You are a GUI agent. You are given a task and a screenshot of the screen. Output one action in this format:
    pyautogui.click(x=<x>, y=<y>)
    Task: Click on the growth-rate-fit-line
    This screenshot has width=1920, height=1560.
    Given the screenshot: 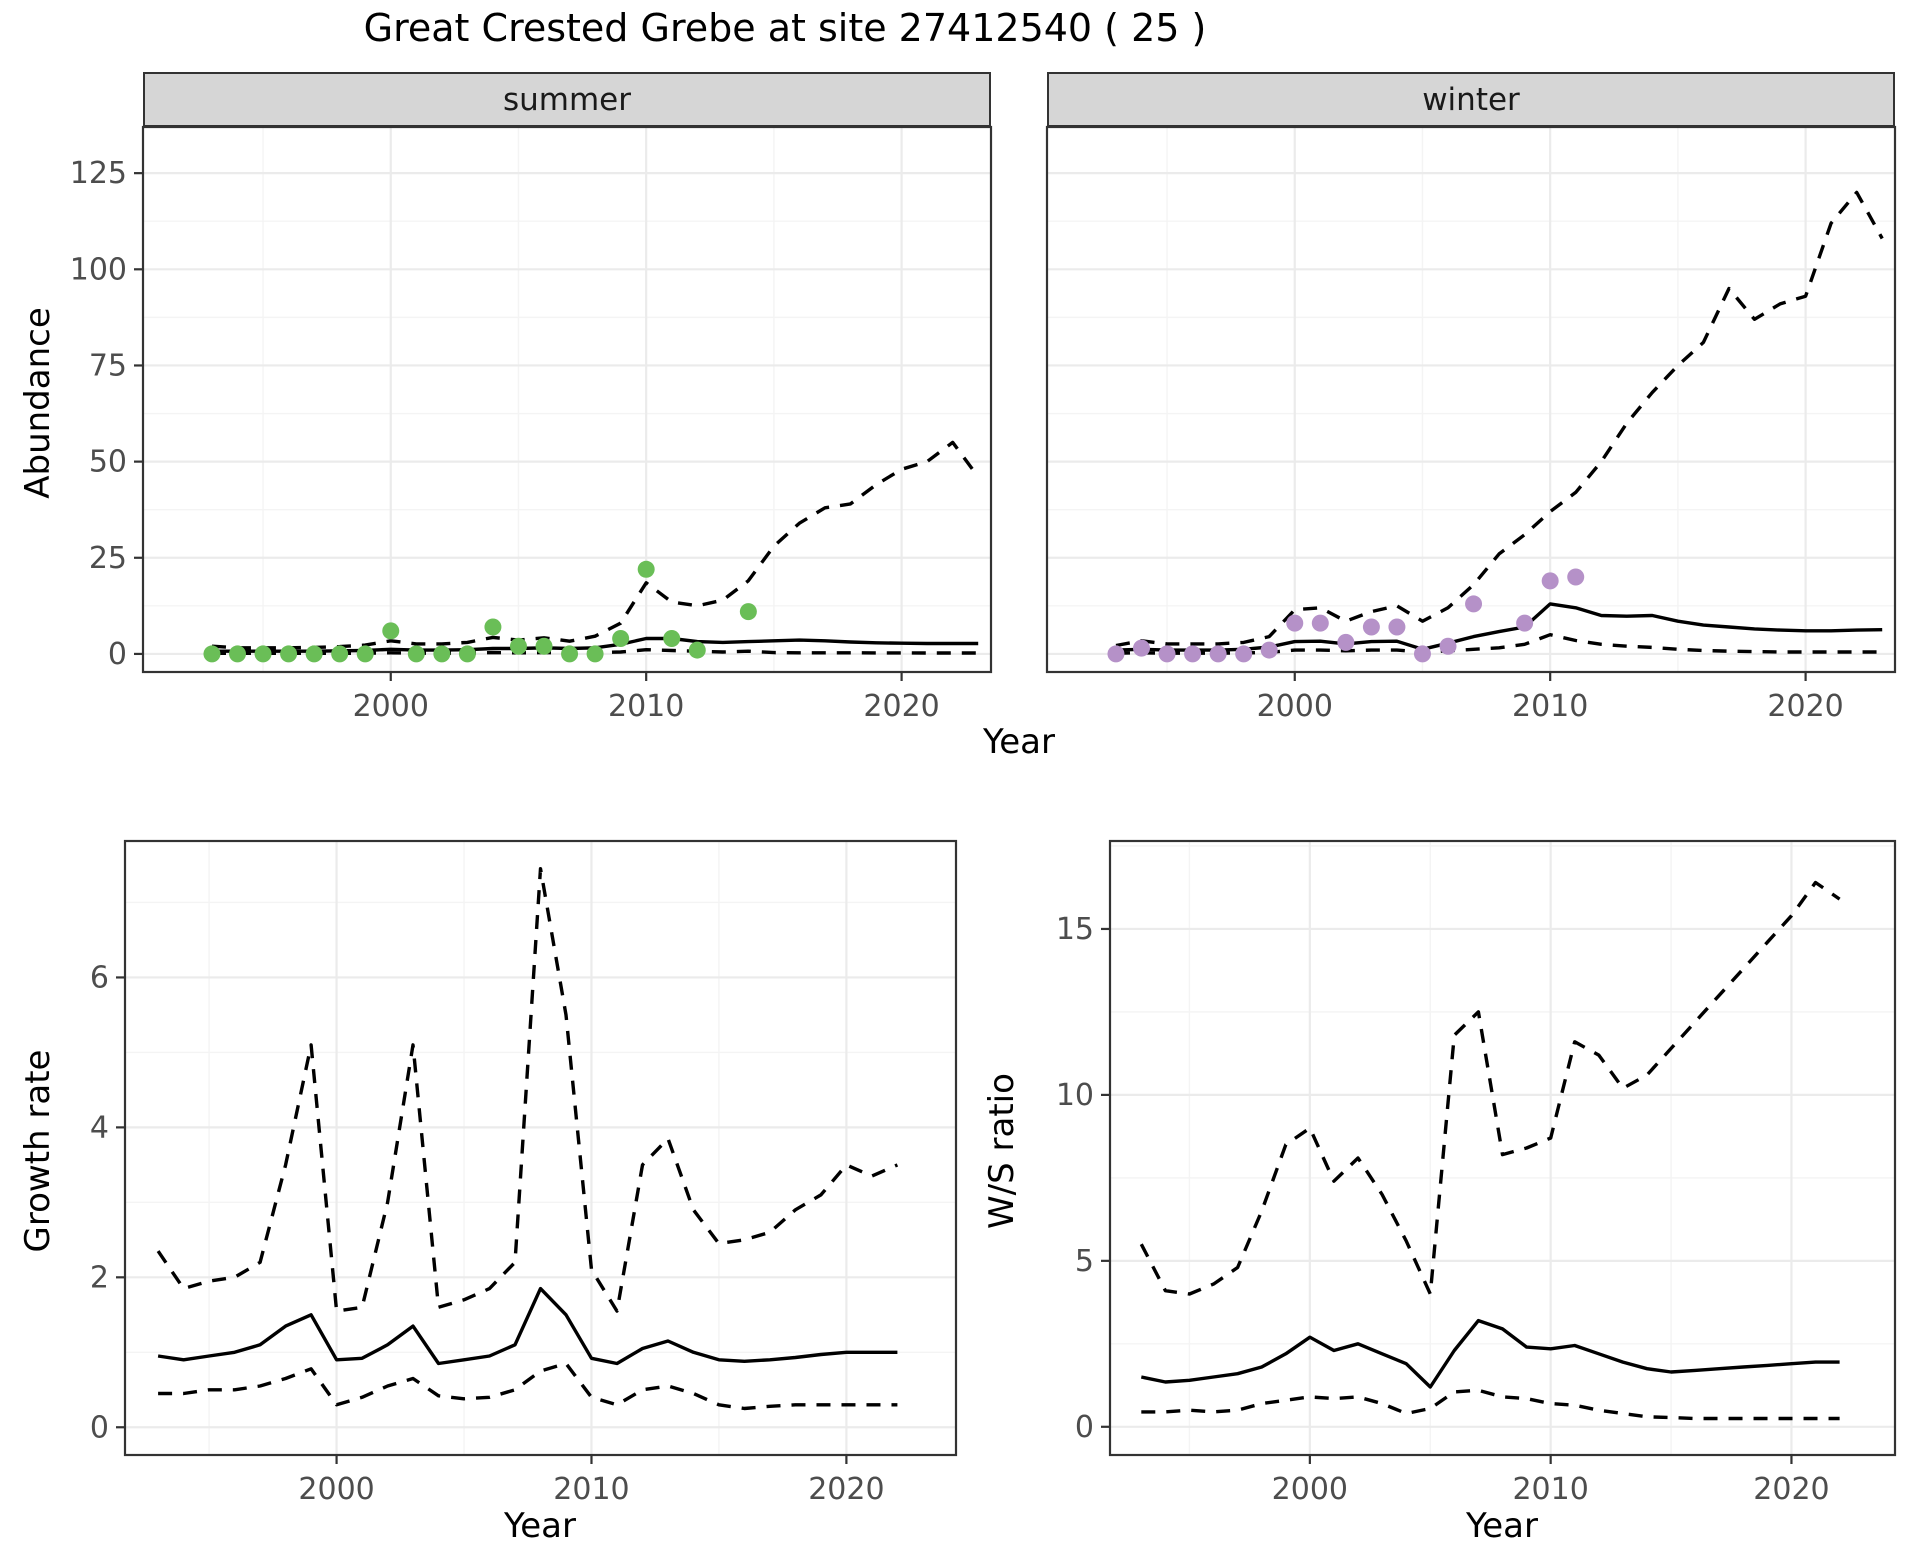 What is the action you would take?
    pyautogui.click(x=527, y=1326)
    